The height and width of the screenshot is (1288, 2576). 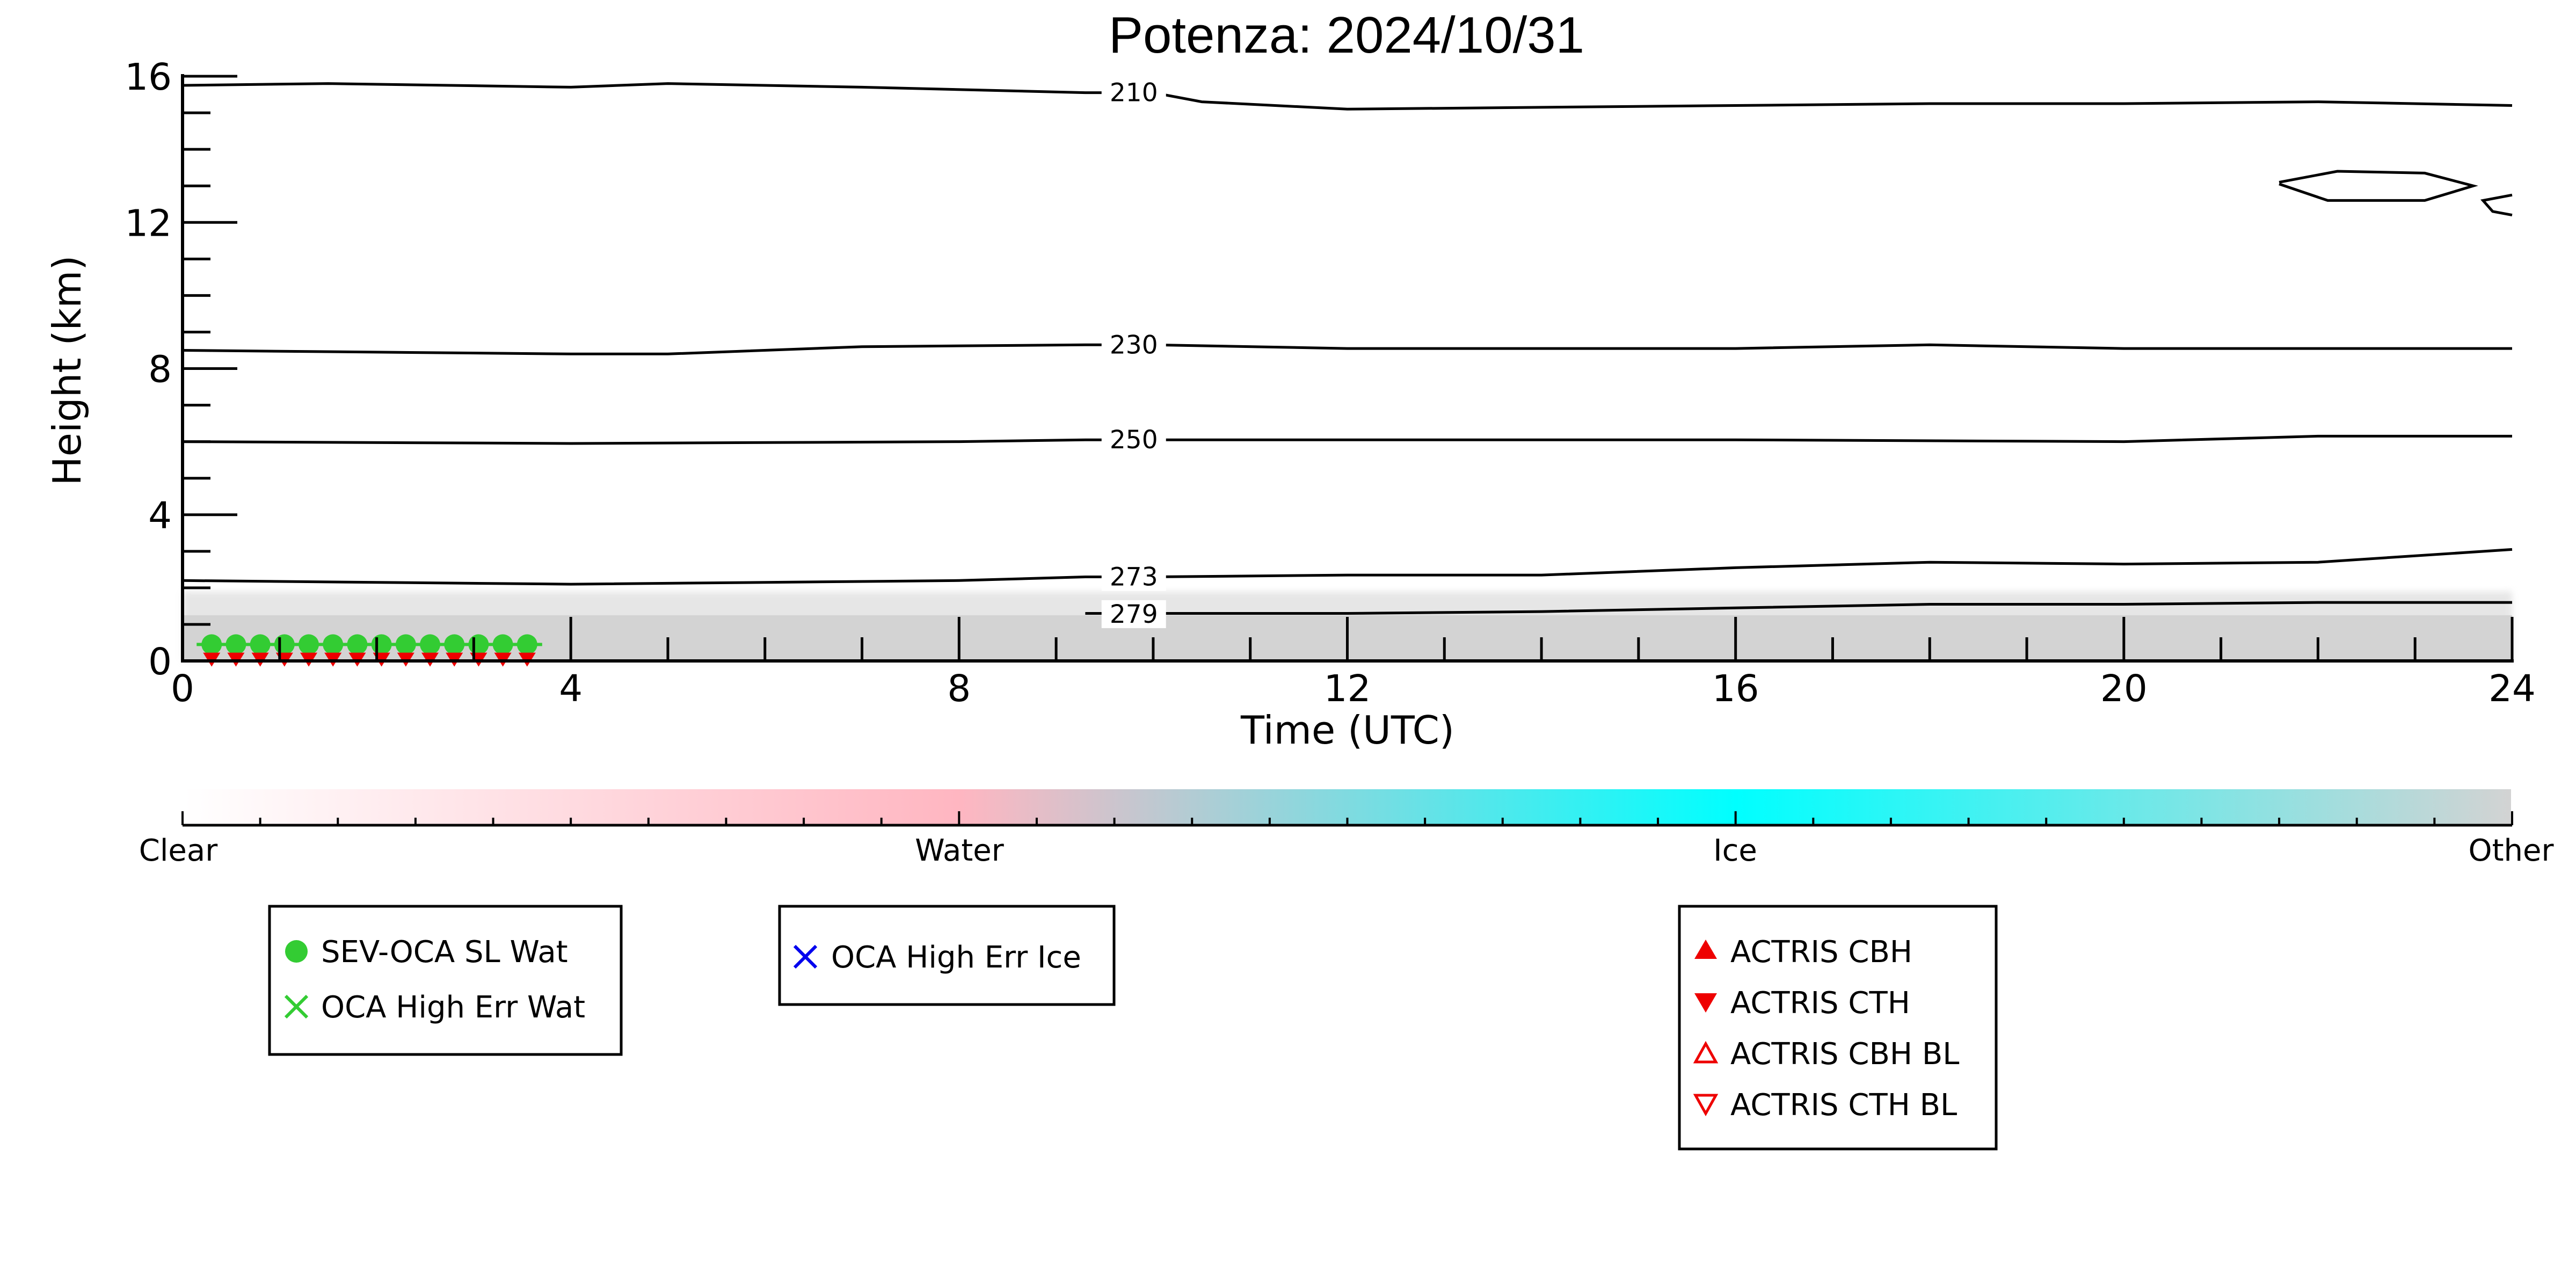 What do you see at coordinates (1844, 1054) in the screenshot?
I see `legend-label-actris-cbh-bl: ACTRIS CBH BL` at bounding box center [1844, 1054].